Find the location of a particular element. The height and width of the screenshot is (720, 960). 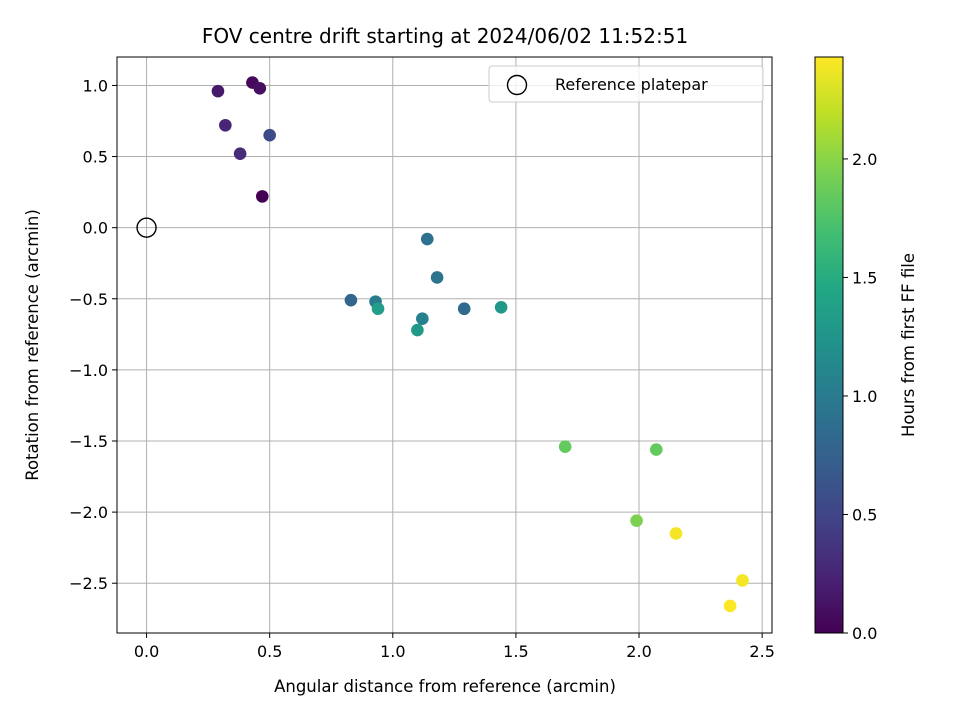

y-axis-label: Rotation from reference (arcmin) is located at coordinates (32, 345).